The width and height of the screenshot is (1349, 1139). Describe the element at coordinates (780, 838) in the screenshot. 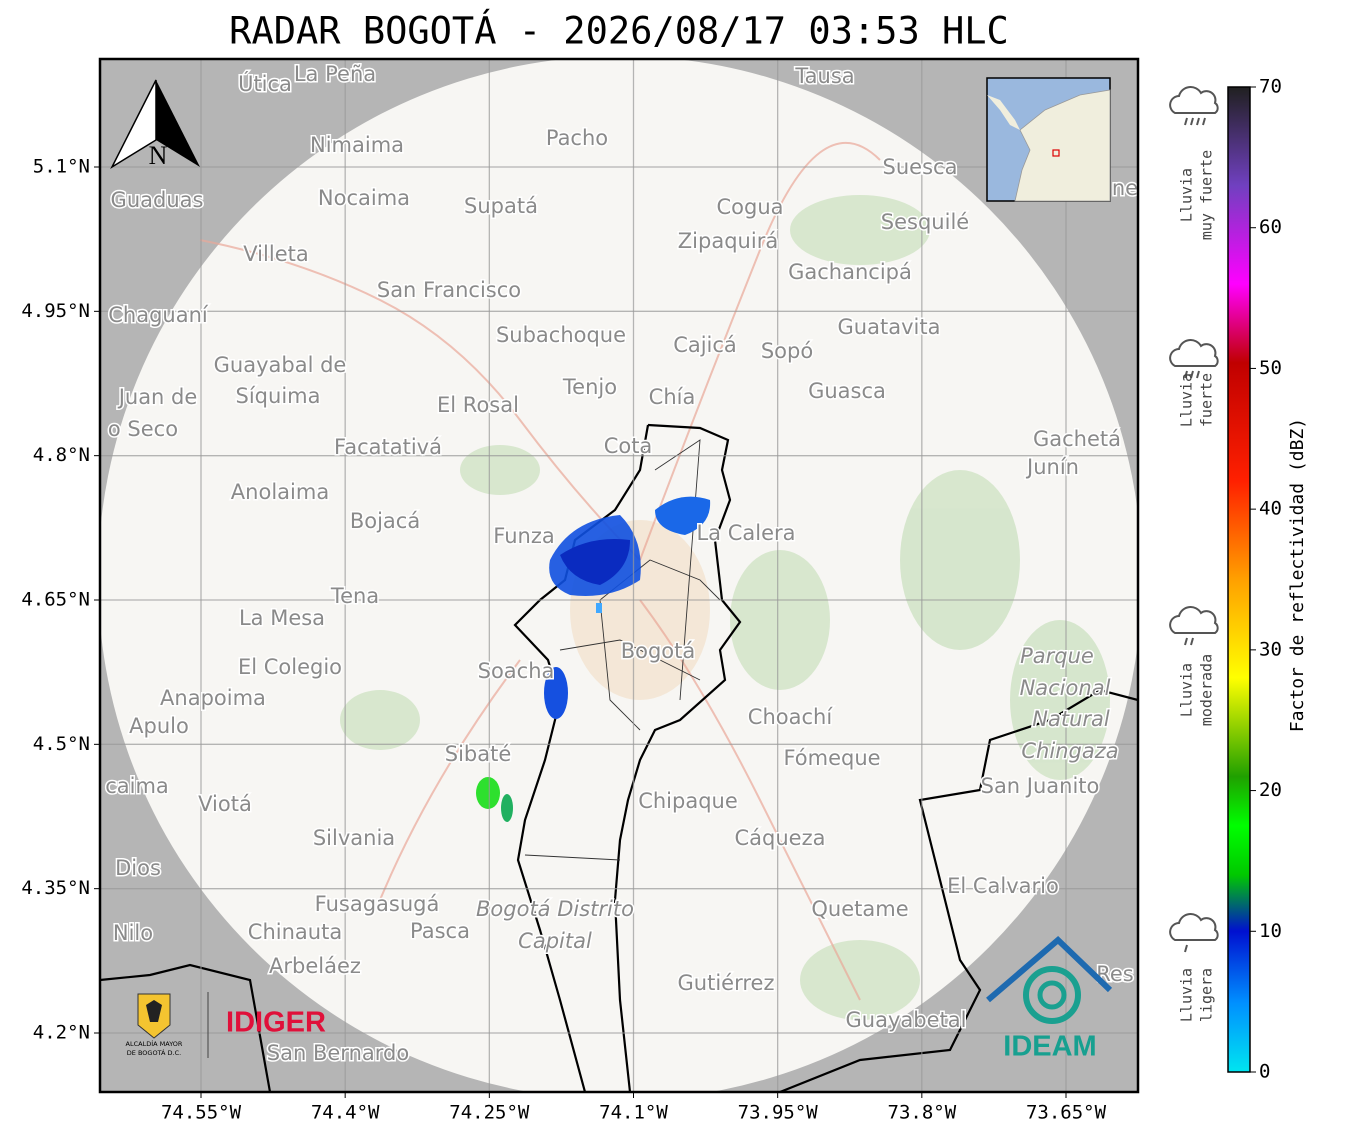

I see `place-label: Cáqueza` at that location.